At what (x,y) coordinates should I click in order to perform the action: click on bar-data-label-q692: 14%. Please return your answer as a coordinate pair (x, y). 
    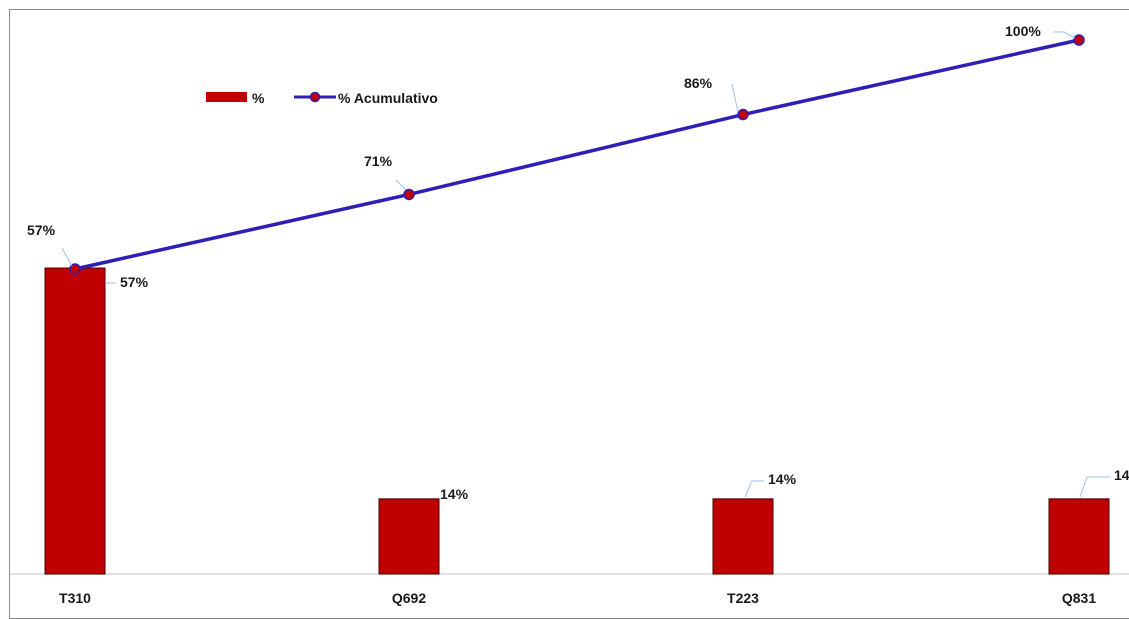
    Looking at the image, I should click on (454, 494).